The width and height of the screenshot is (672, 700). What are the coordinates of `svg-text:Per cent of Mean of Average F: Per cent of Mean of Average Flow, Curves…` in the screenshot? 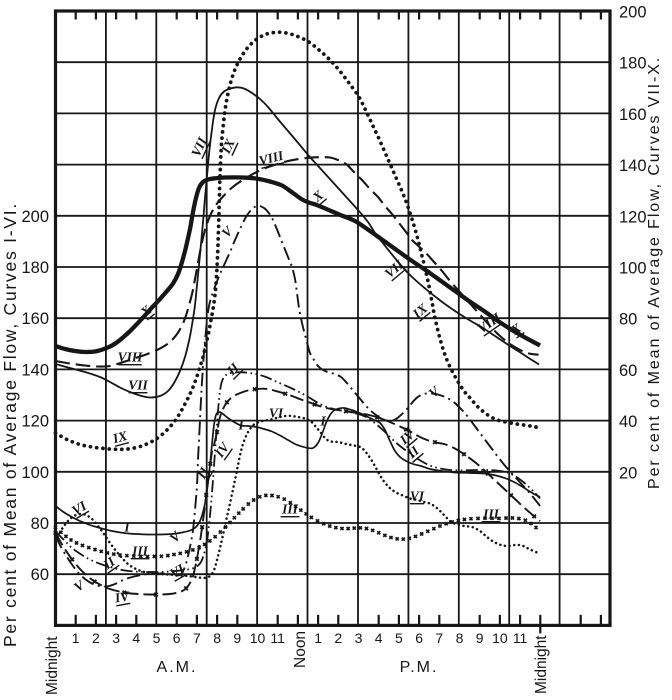 It's located at (10, 424).